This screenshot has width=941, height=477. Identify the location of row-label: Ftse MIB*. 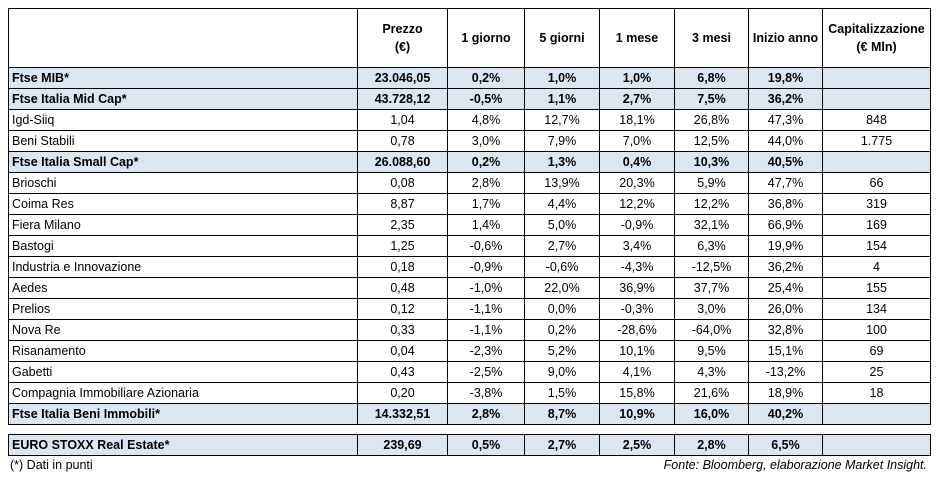
(183, 78).